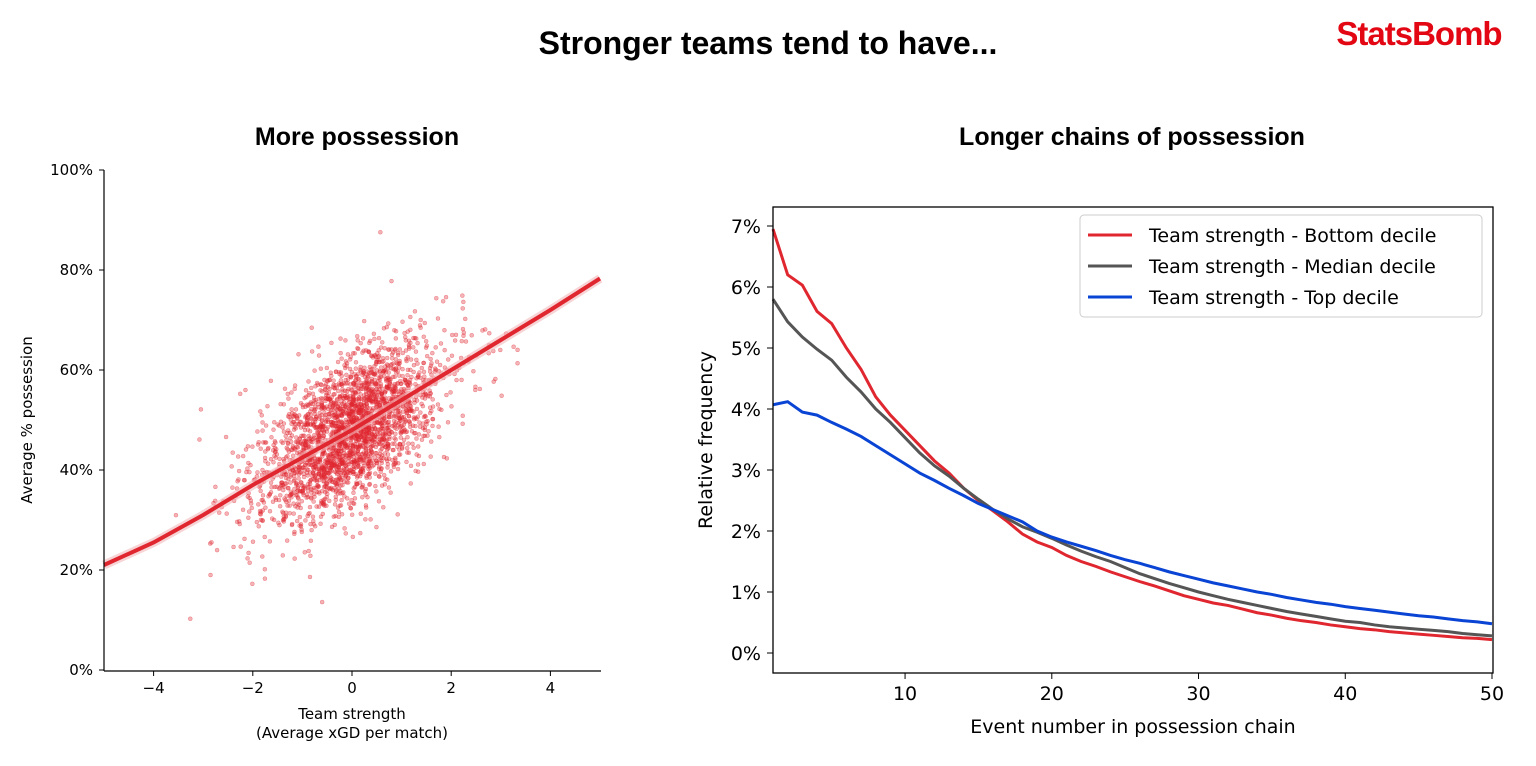 Image resolution: width=1536 pixels, height=766 pixels. Describe the element at coordinates (1292, 236) in the screenshot. I see `legend-label: Team strength - Bottom decile` at that location.